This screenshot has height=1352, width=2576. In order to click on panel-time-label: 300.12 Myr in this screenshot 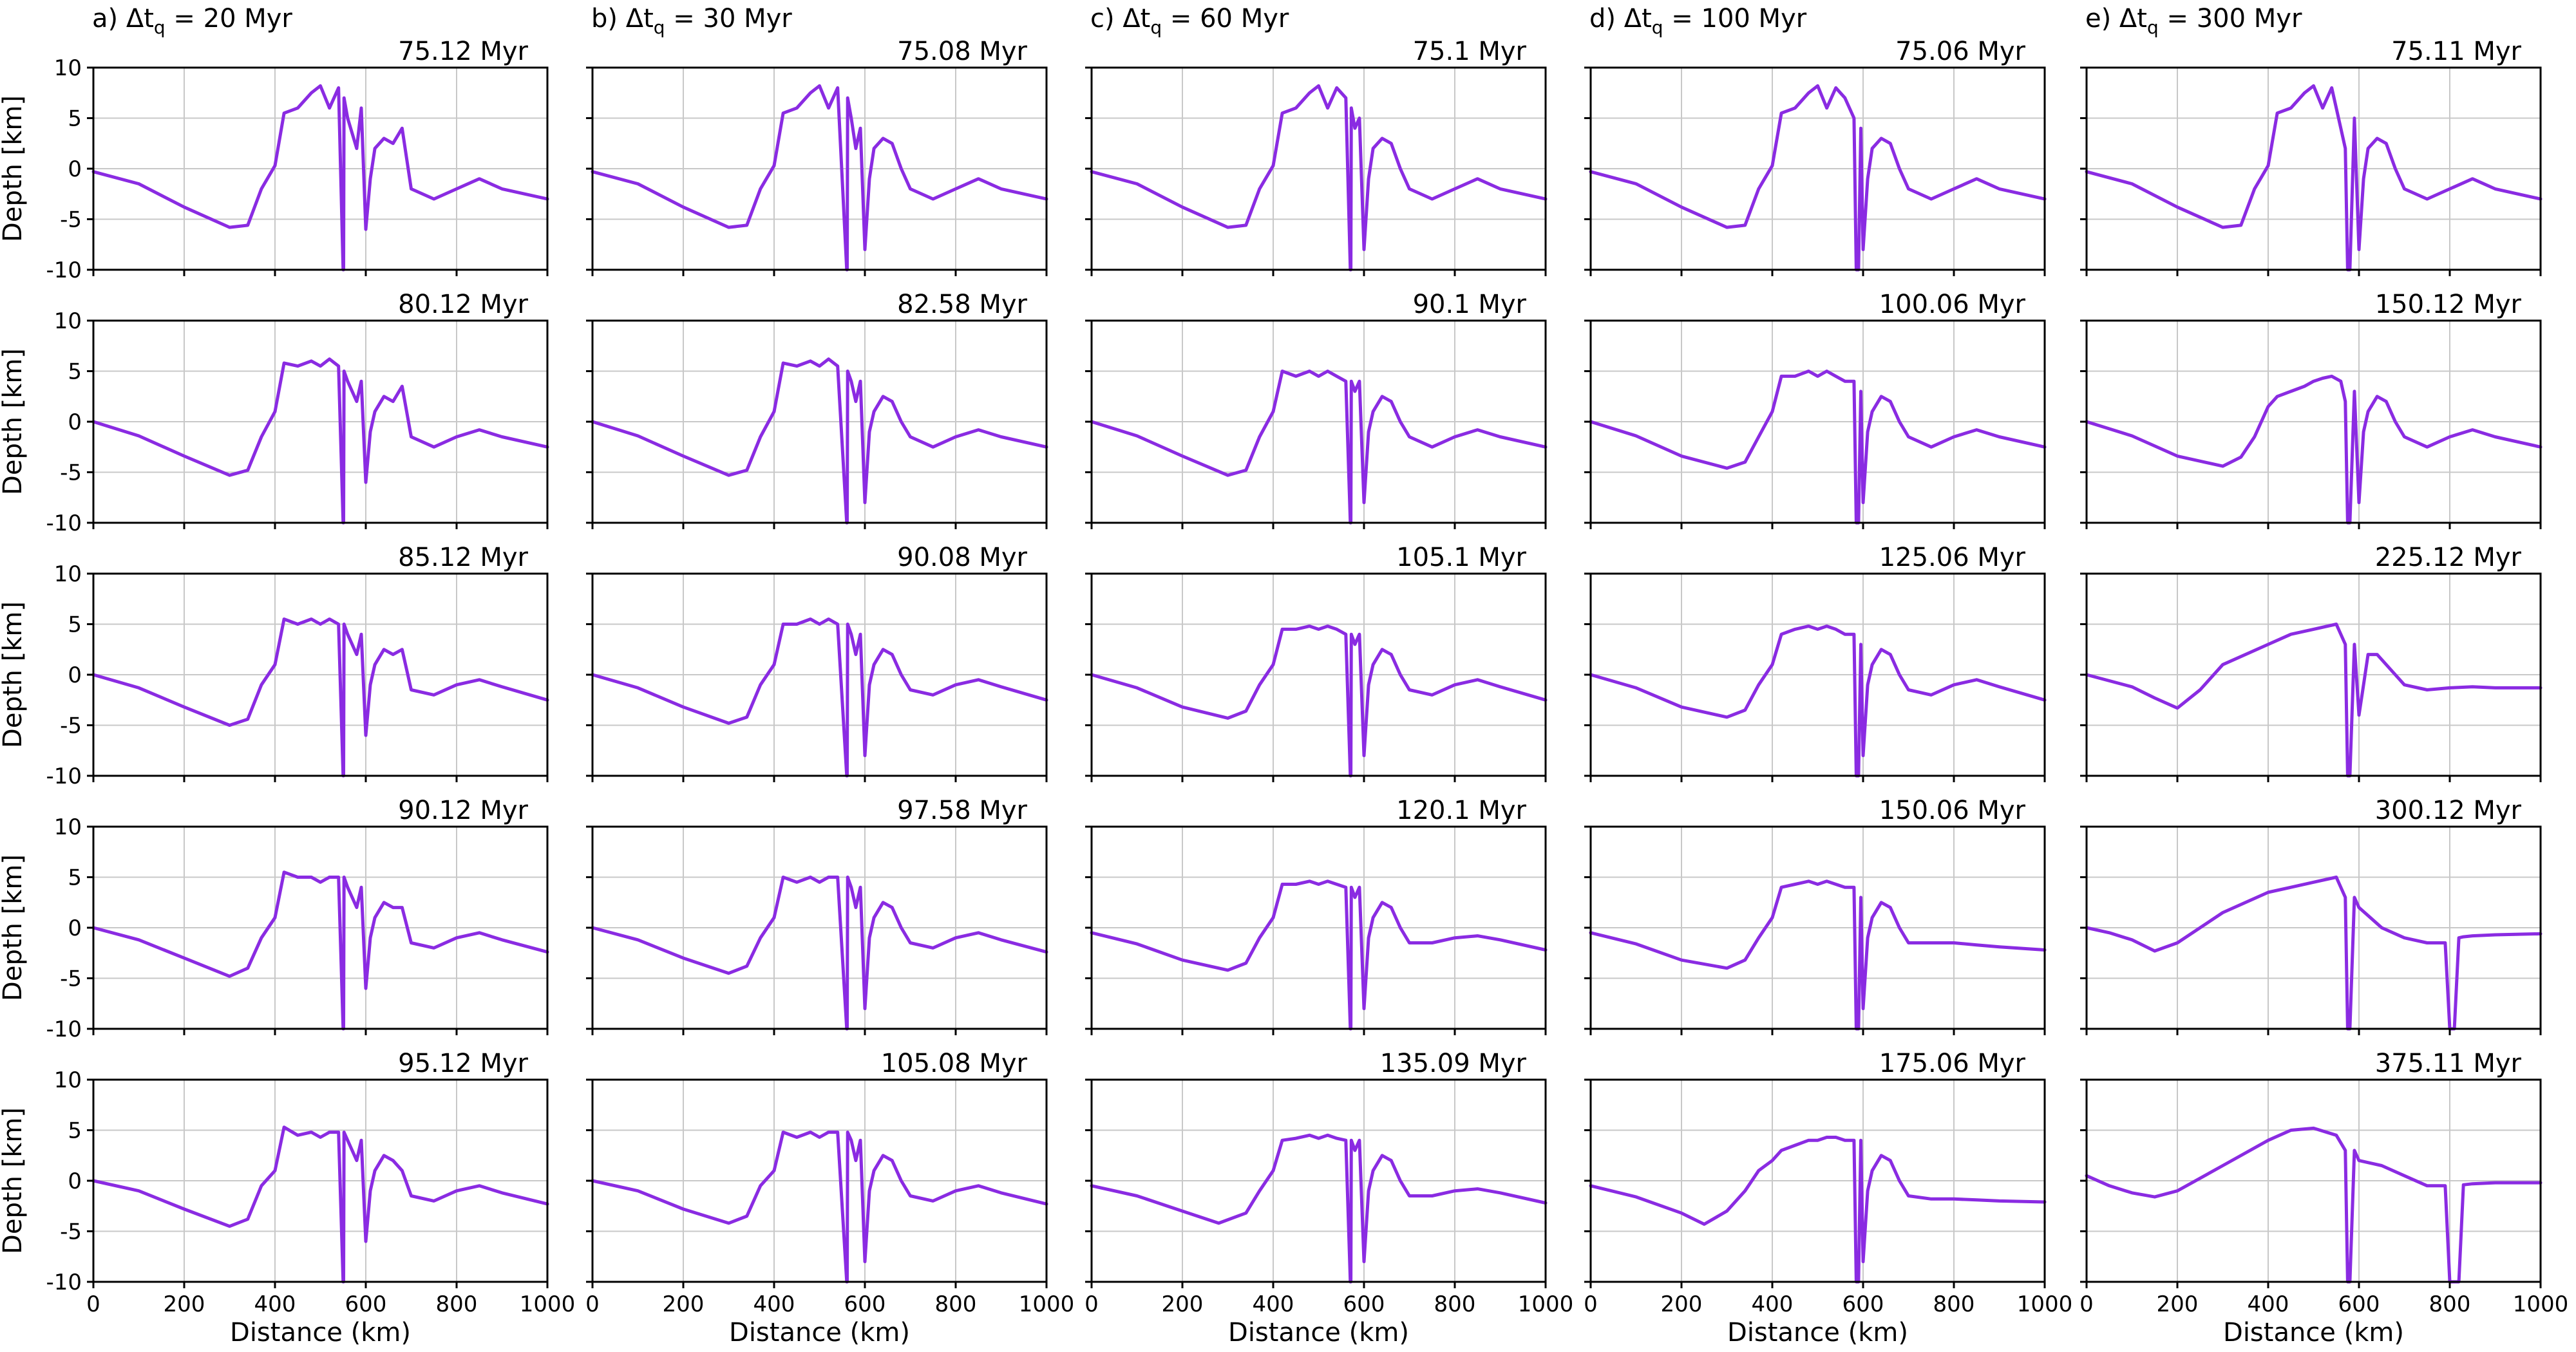, I will do `click(2448, 810)`.